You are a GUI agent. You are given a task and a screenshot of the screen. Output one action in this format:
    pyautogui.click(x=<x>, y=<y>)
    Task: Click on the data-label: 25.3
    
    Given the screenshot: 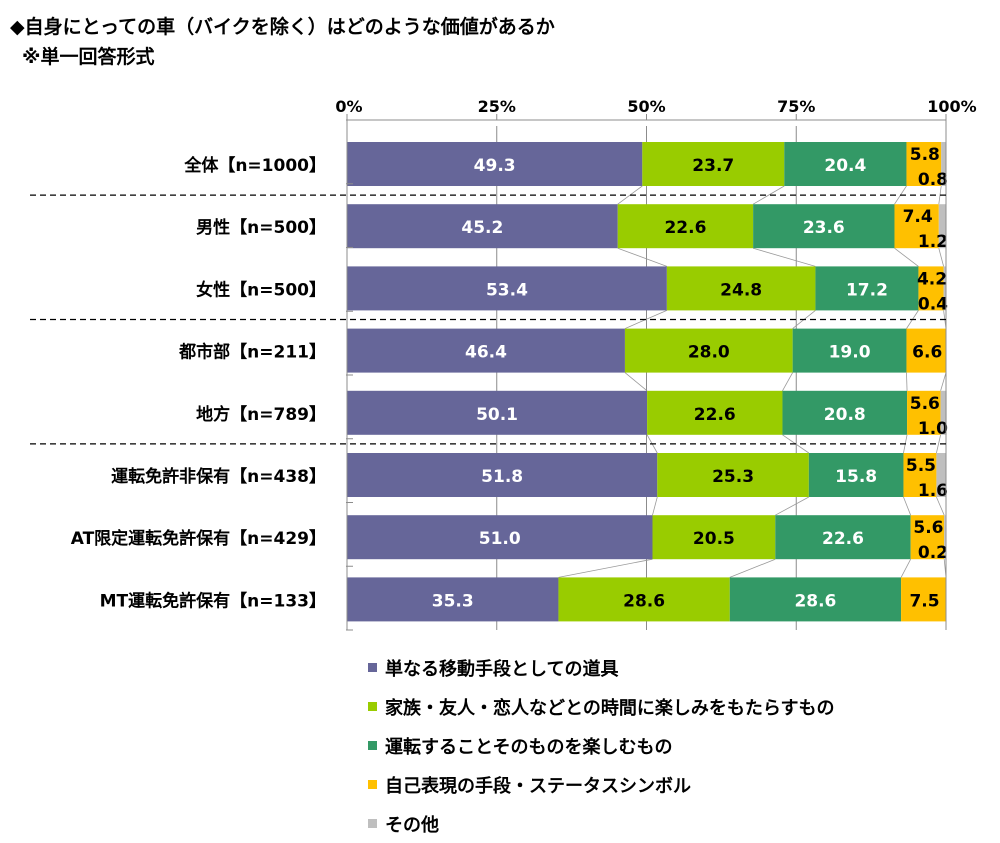 What is the action you would take?
    pyautogui.click(x=733, y=477)
    